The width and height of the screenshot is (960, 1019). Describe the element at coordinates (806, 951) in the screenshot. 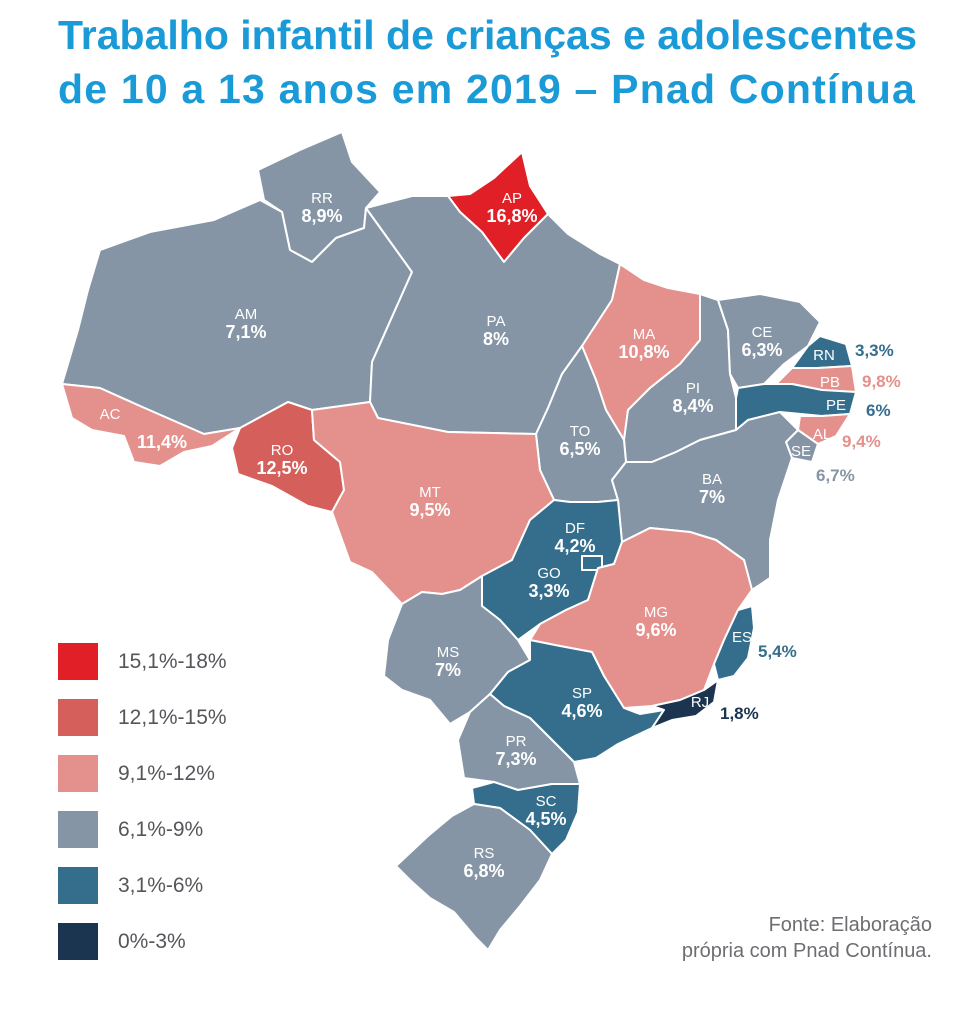

I see `source-line-2: própria com Pnad Contínua.` at that location.